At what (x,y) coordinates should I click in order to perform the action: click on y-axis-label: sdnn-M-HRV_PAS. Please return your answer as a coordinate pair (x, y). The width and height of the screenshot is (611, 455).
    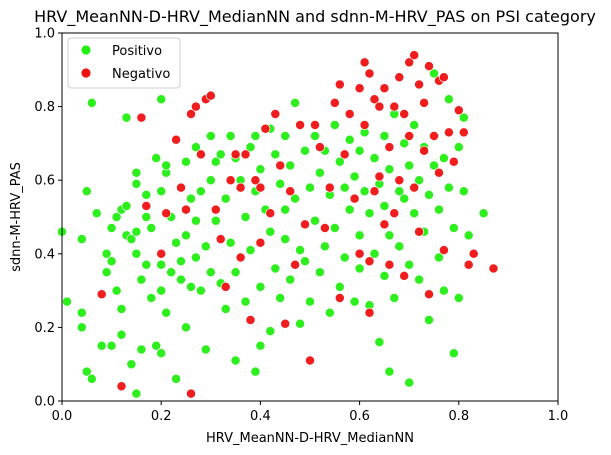
    Looking at the image, I should click on (16, 217).